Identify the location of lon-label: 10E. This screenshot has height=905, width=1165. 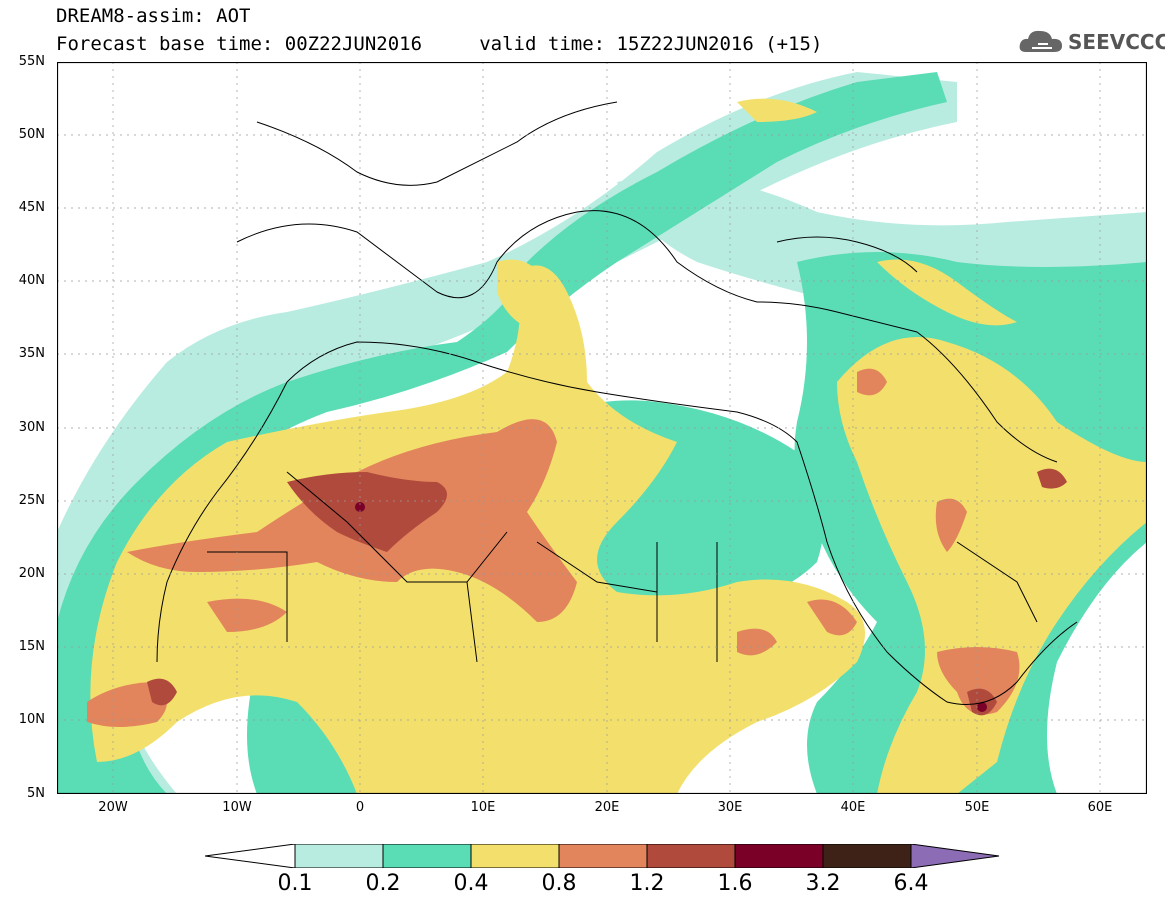
(483, 807).